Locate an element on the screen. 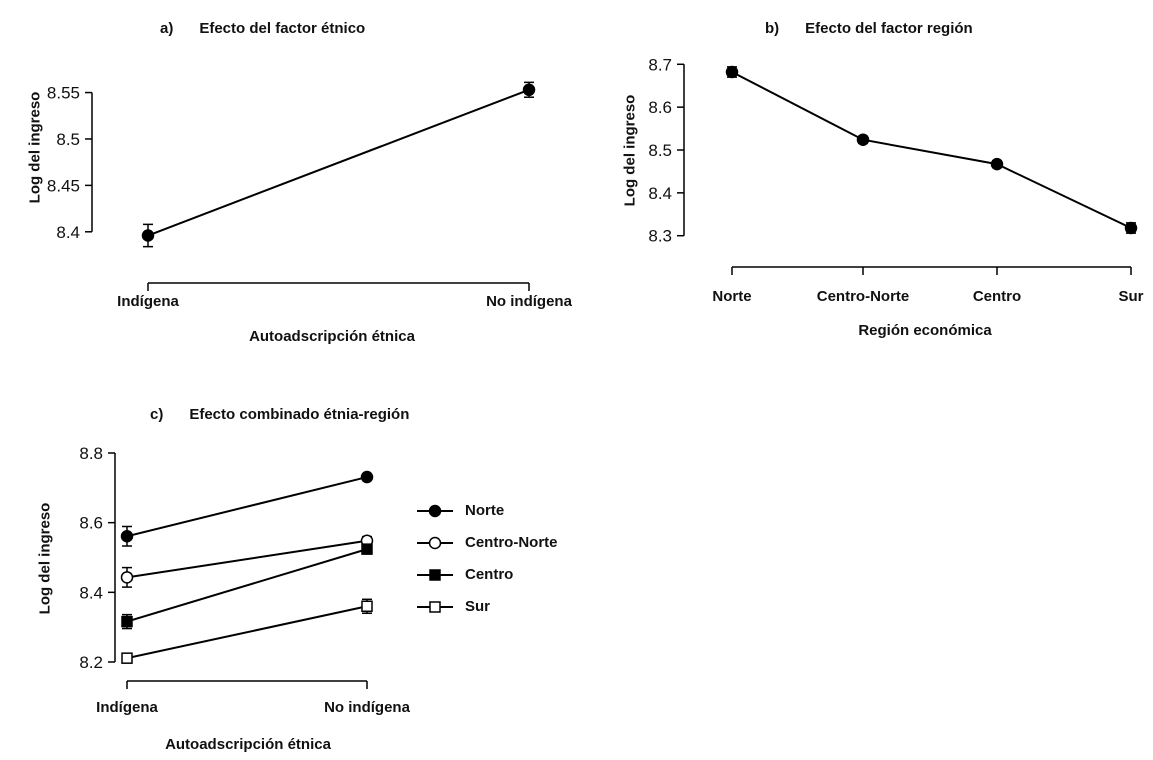 This screenshot has height=760, width=1153. square-open-marker-icon is located at coordinates (435, 607).